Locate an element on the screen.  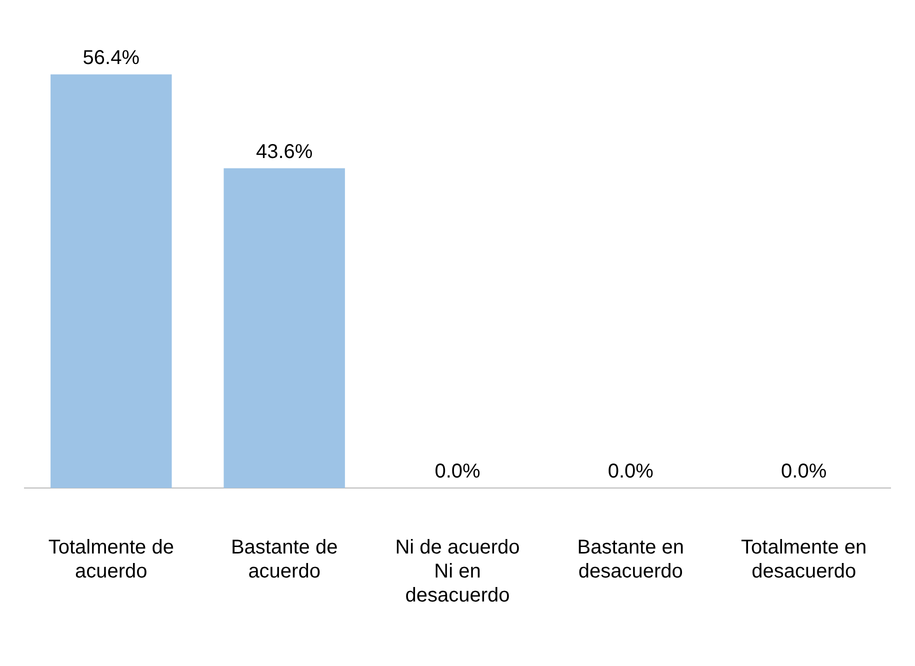
data-label: 43.6% is located at coordinates (284, 151).